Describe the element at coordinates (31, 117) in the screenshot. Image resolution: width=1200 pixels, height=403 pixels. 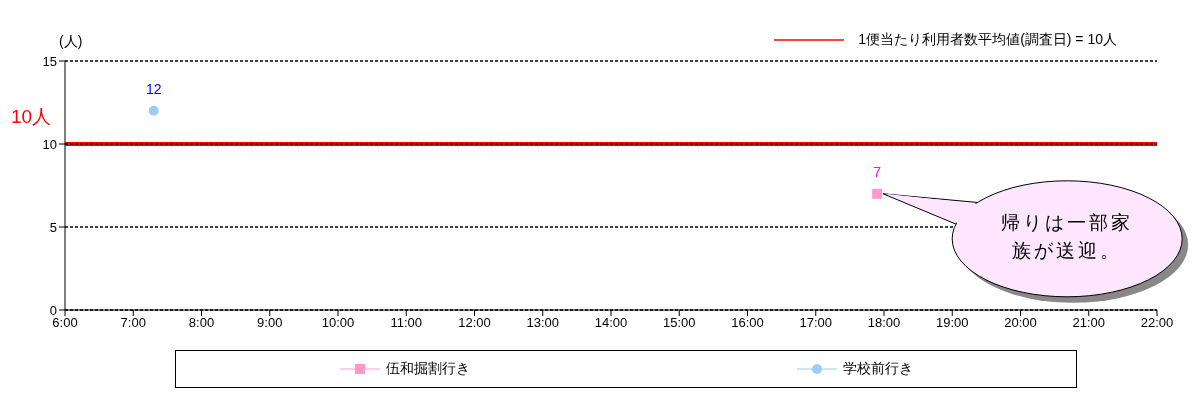
I see `text: 10人` at that location.